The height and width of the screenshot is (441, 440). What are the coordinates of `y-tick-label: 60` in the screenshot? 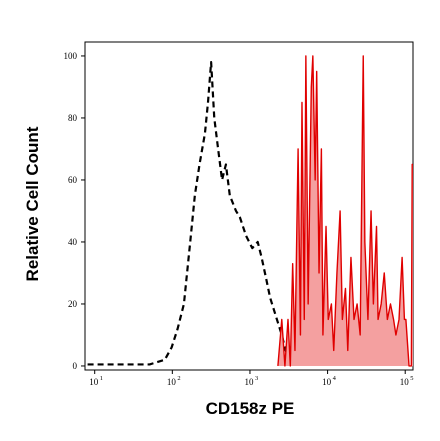 It's located at (73, 180).